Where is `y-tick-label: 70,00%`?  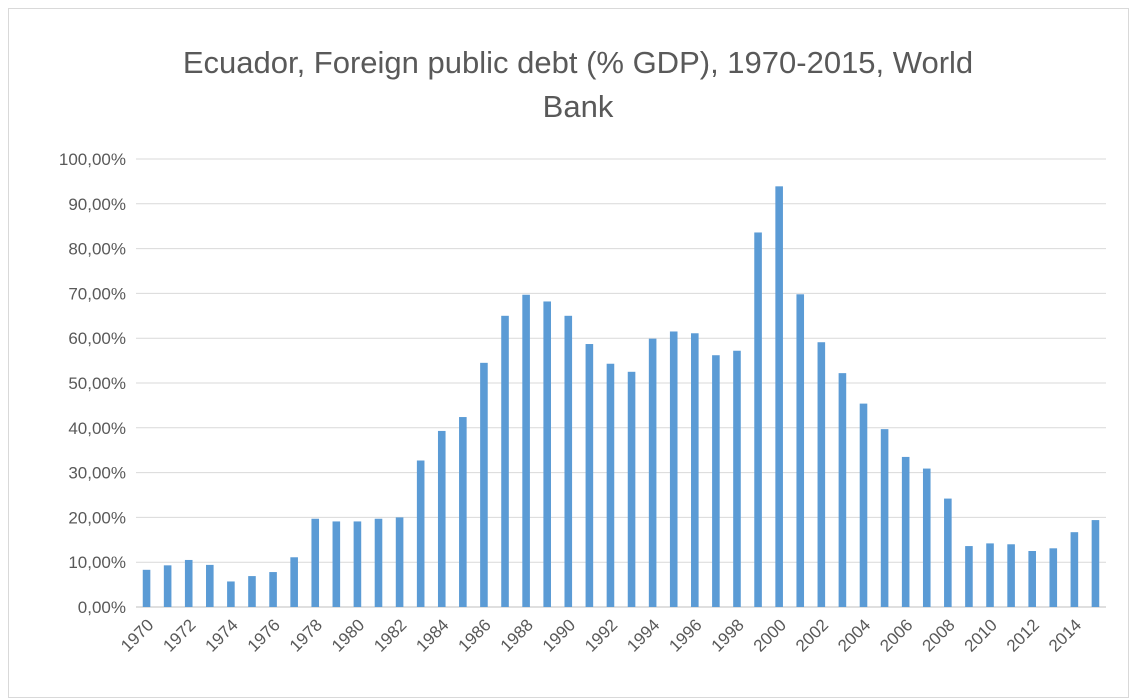 y-tick-label: 70,00% is located at coordinates (97, 293).